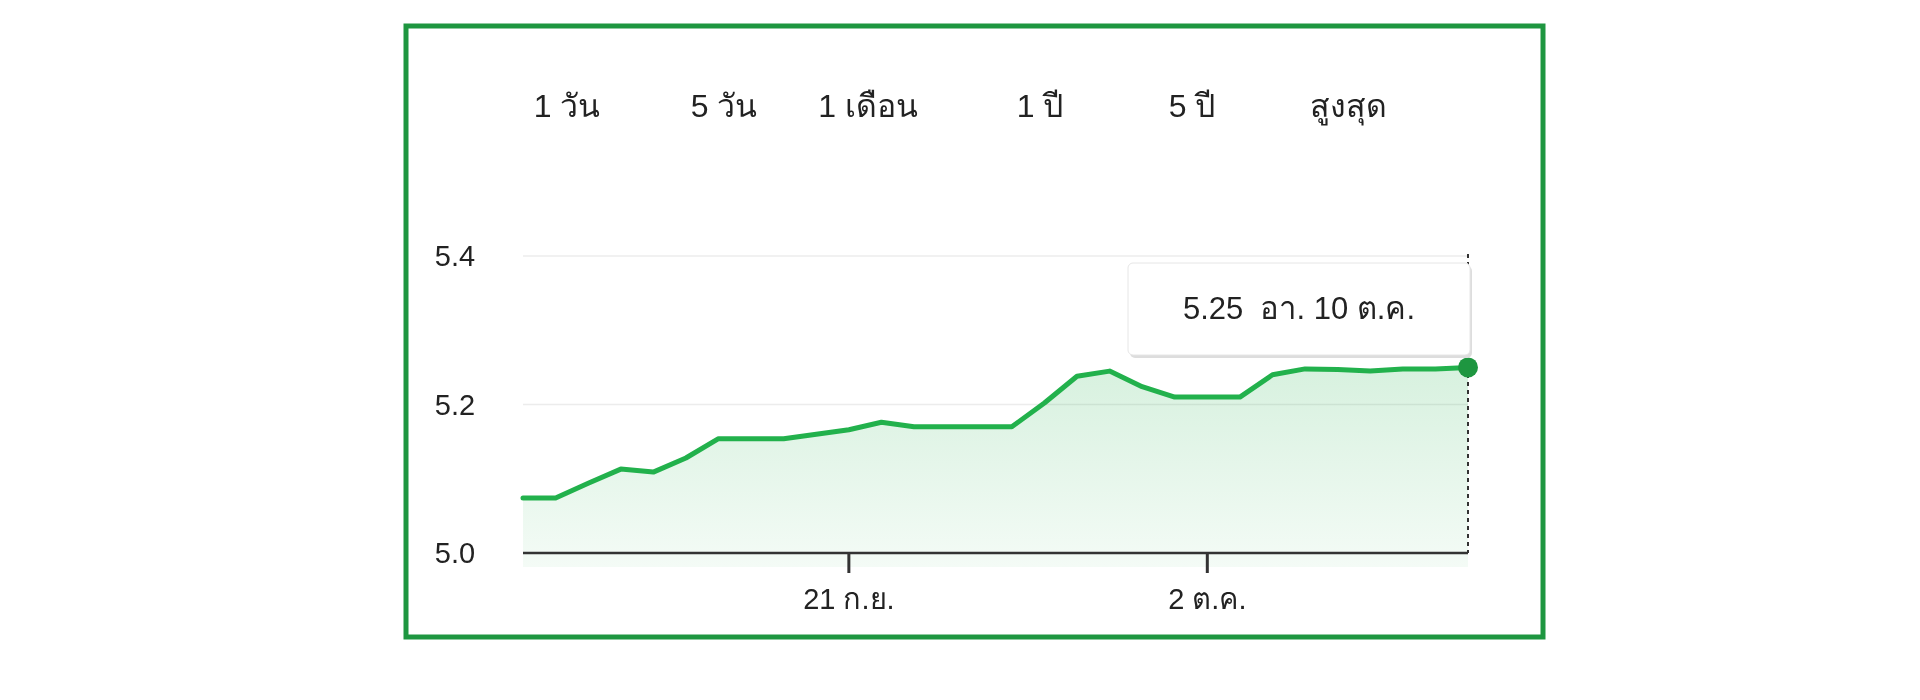 The height and width of the screenshot is (700, 1920). Describe the element at coordinates (724, 106) in the screenshot. I see `text: 5 วัน` at that location.